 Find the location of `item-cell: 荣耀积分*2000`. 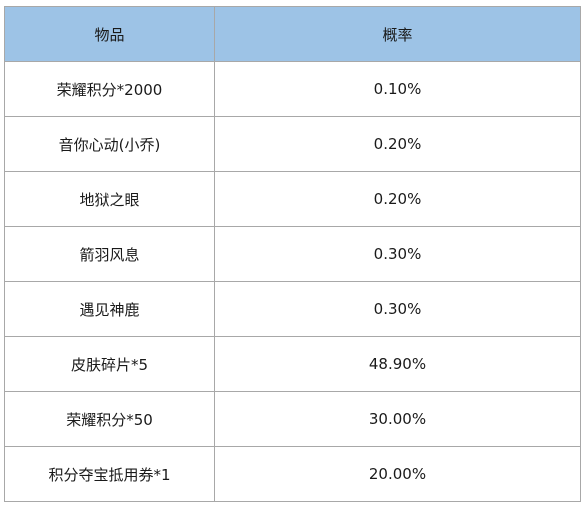

item-cell: 荣耀积分*2000 is located at coordinates (109, 89).